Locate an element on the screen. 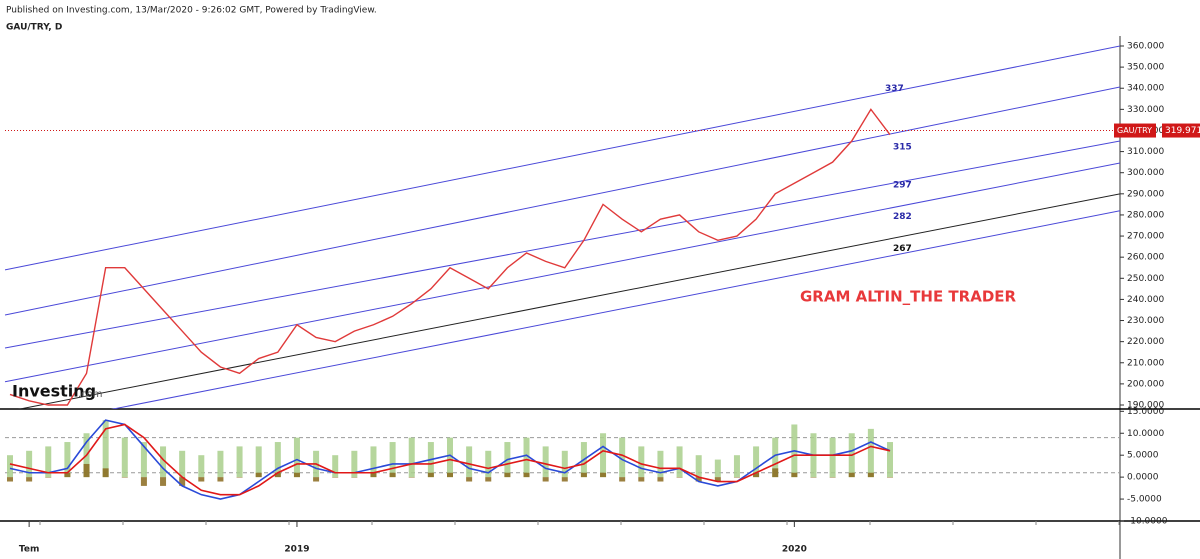  x-tick-label: Tem is located at coordinates (29, 550).